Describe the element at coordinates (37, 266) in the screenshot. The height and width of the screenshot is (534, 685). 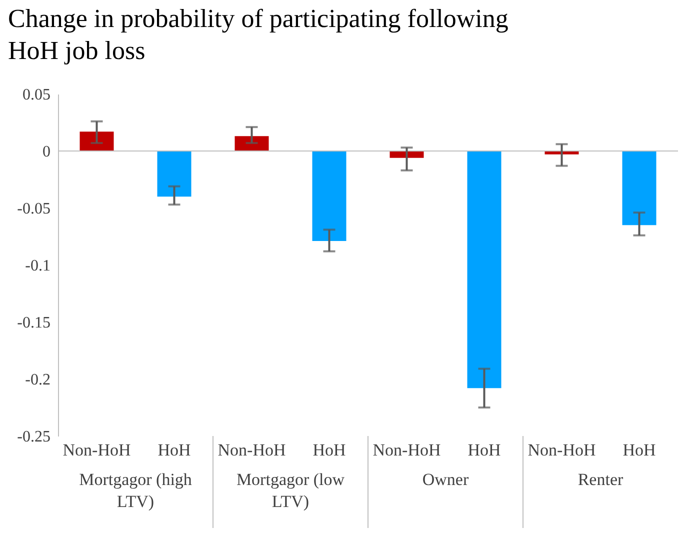
I see `y-tick-label: -0.1` at that location.